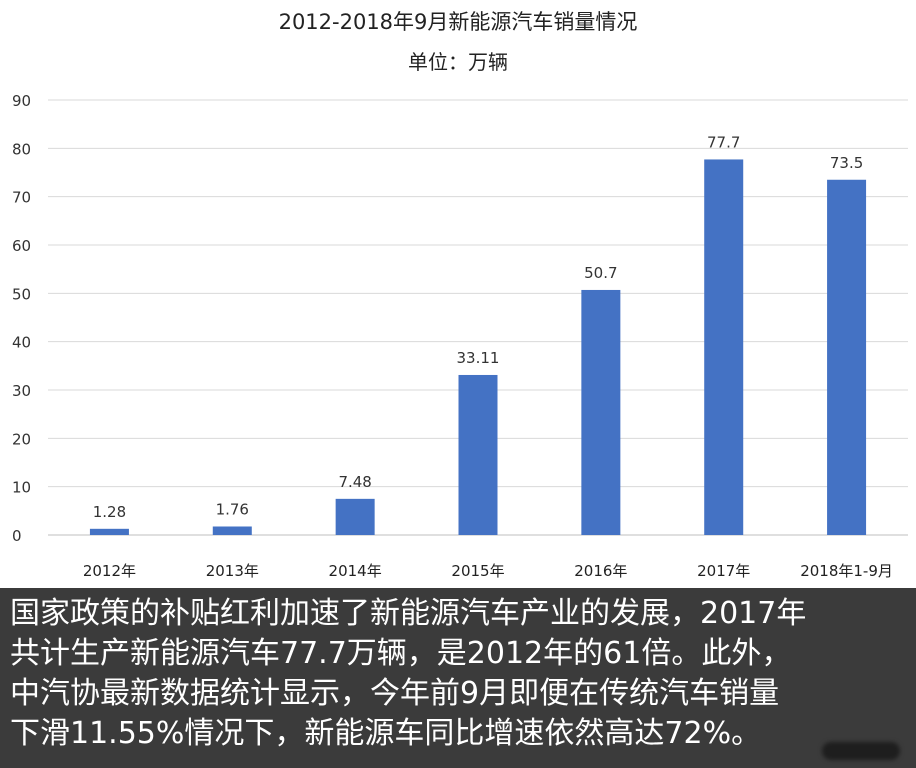 This screenshot has width=916, height=768. I want to click on x-tick-label: 2015年, so click(477, 571).